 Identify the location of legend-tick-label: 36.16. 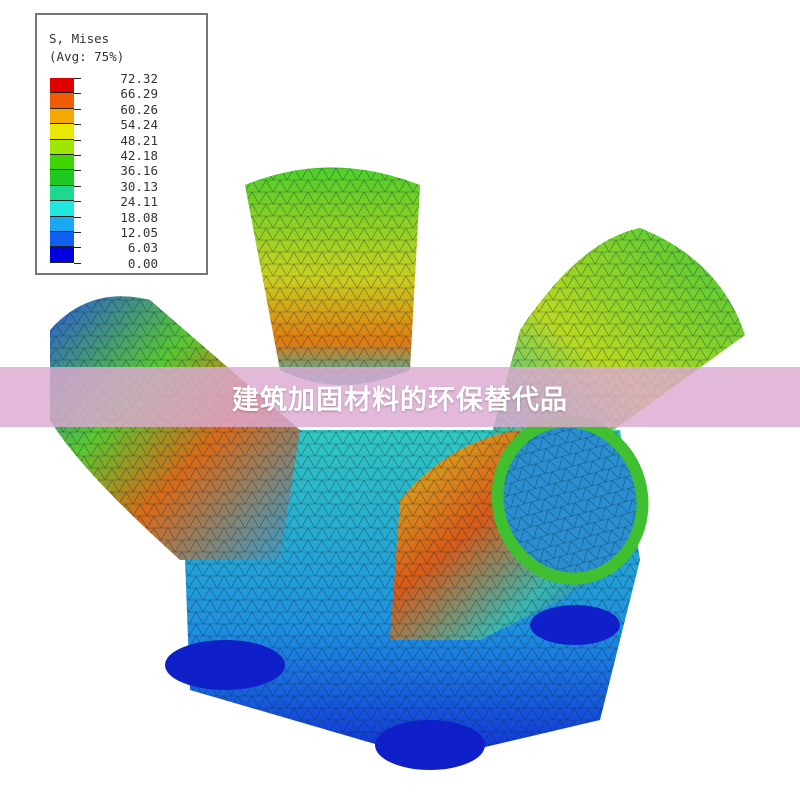
(139, 171).